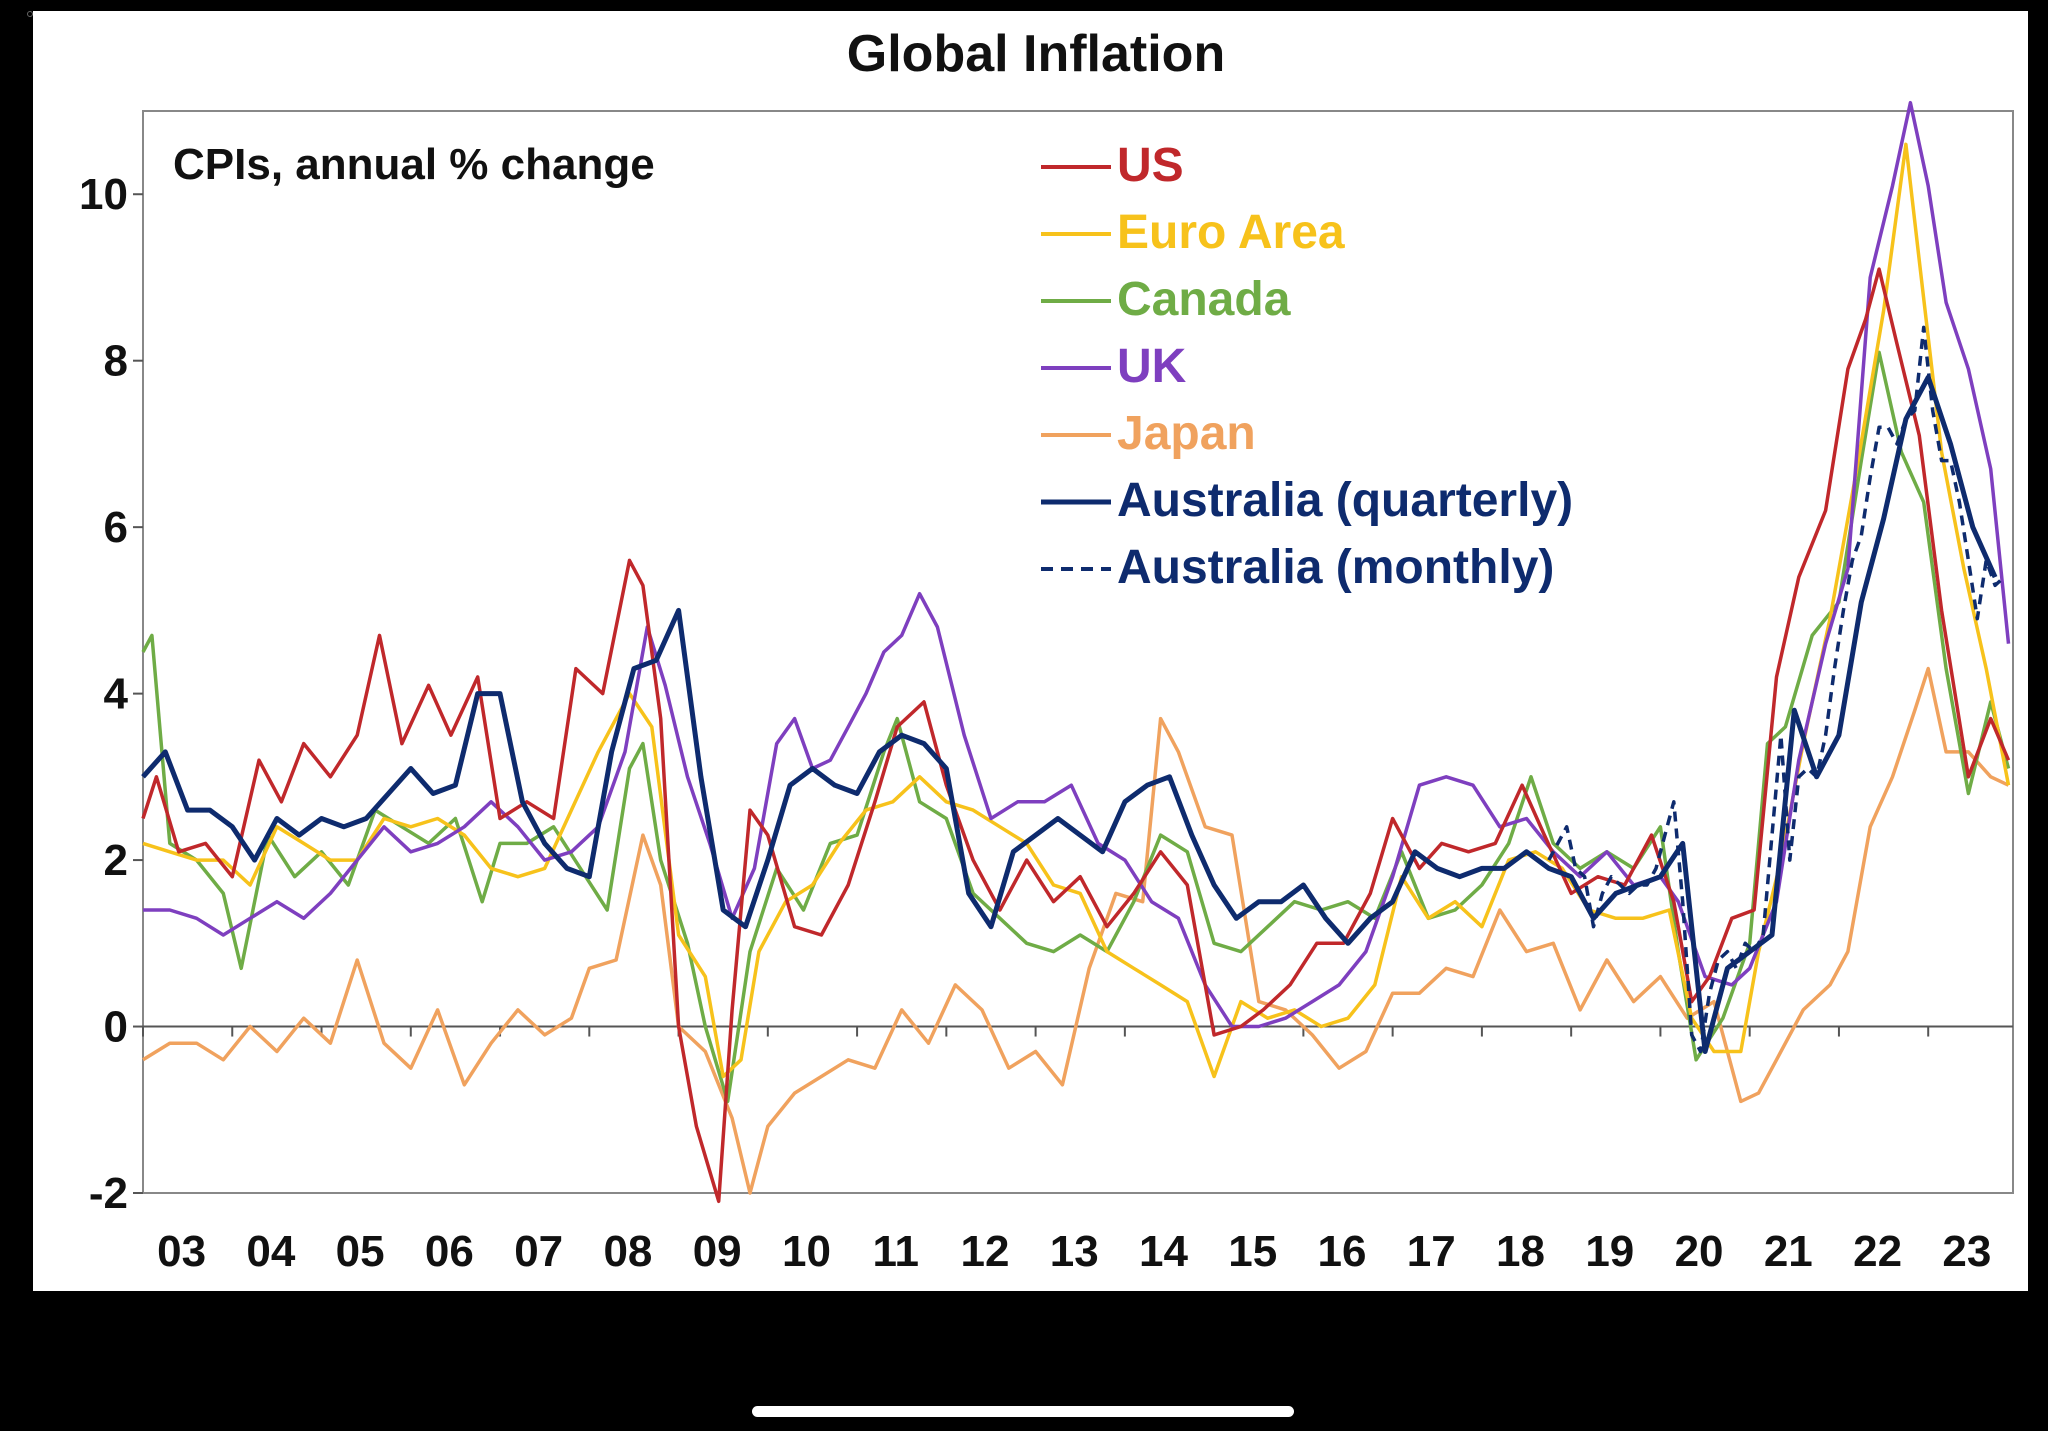 The image size is (2048, 1431). Describe the element at coordinates (895, 1251) in the screenshot. I see `x-tick-label: 11` at that location.